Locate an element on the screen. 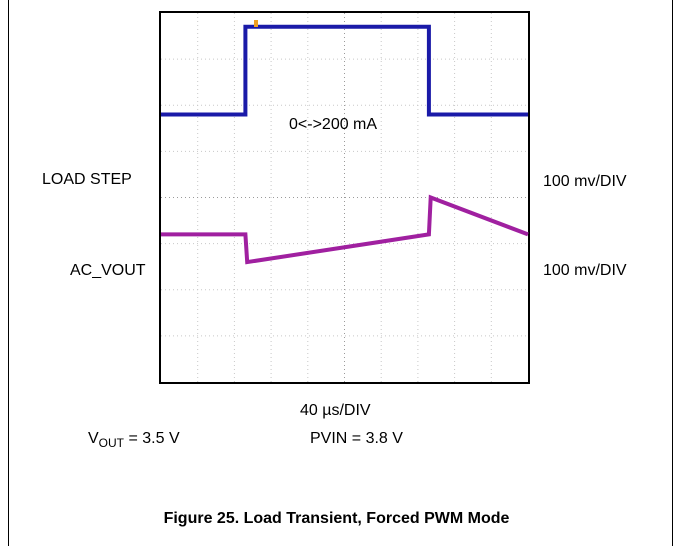 This screenshot has height=546, width=673. ac-vout-scale-label: 100 mv/DIV is located at coordinates (585, 270).